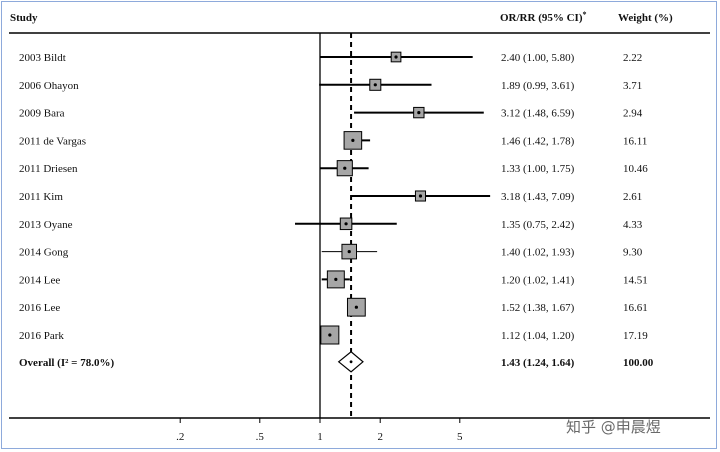  I want to click on study-ci: 1.35 (0.75, 2.42), so click(538, 225).